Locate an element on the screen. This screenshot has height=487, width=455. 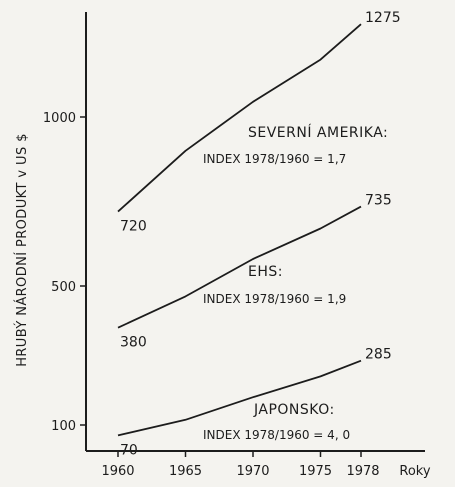
series-end-label: 285 is located at coordinates (378, 355).